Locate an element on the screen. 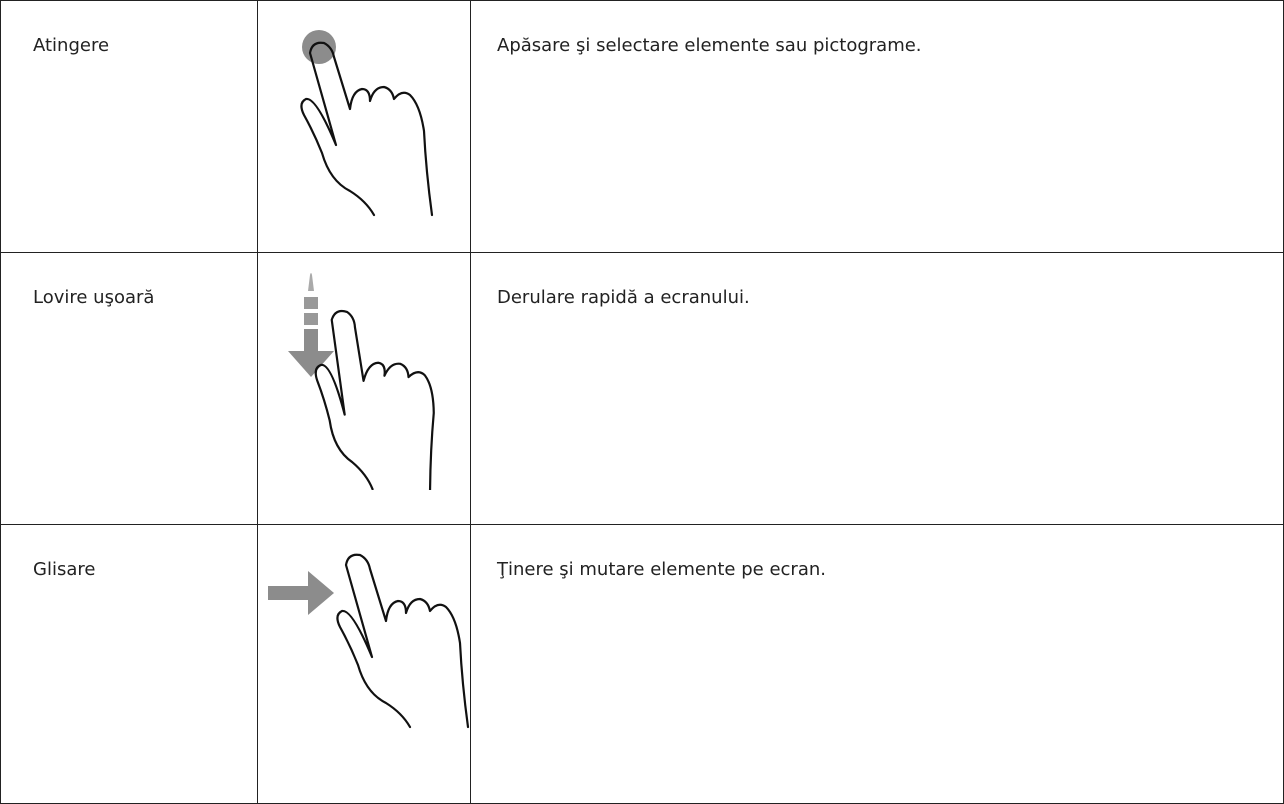 The width and height of the screenshot is (1284, 804). gesture-name: Lovire uşoară is located at coordinates (129, 388).